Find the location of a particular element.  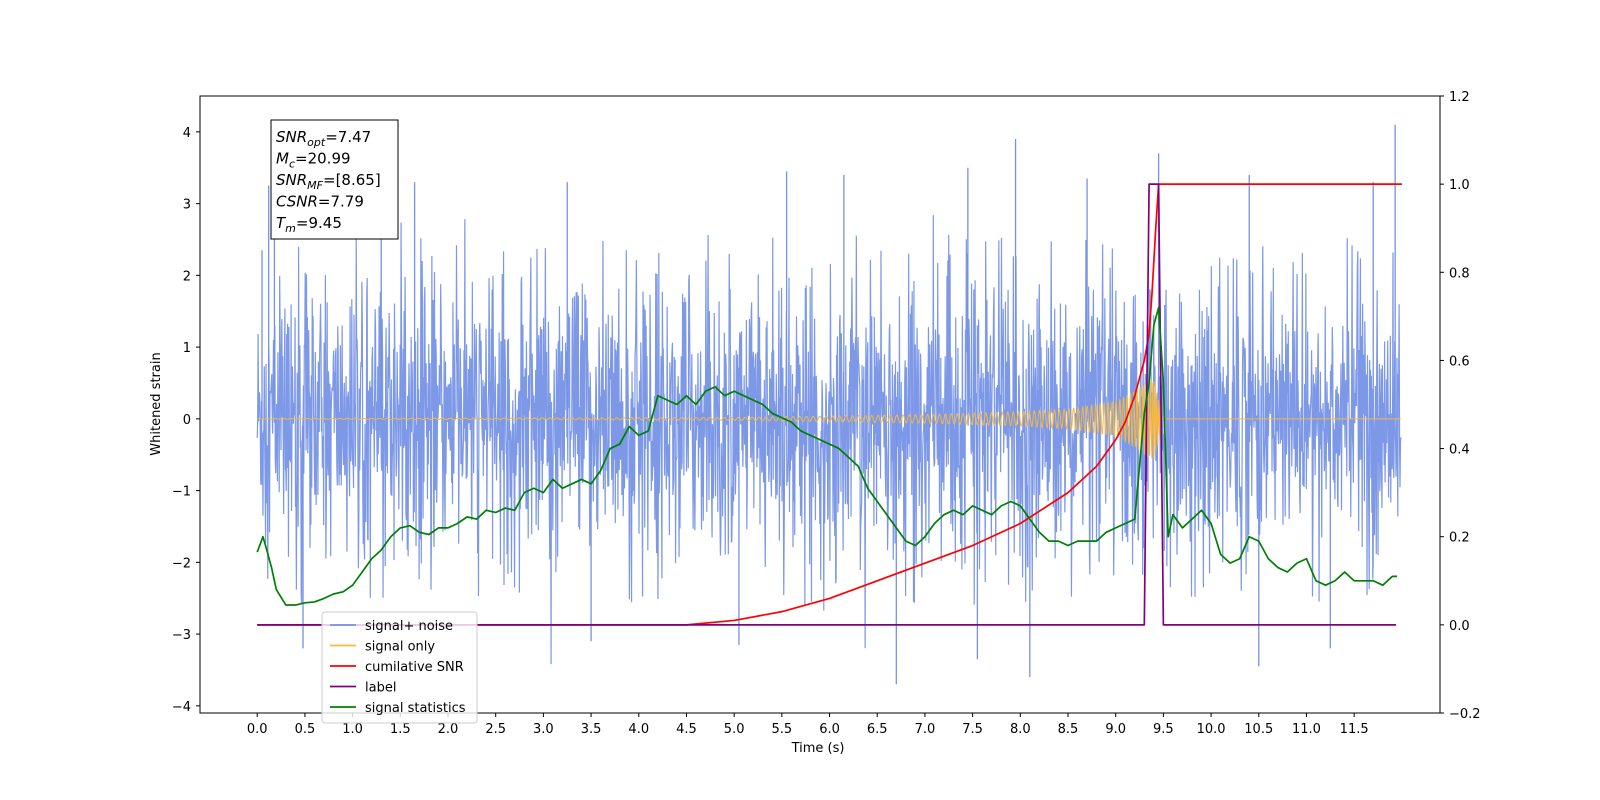

annotation-frame is located at coordinates (334, 179).